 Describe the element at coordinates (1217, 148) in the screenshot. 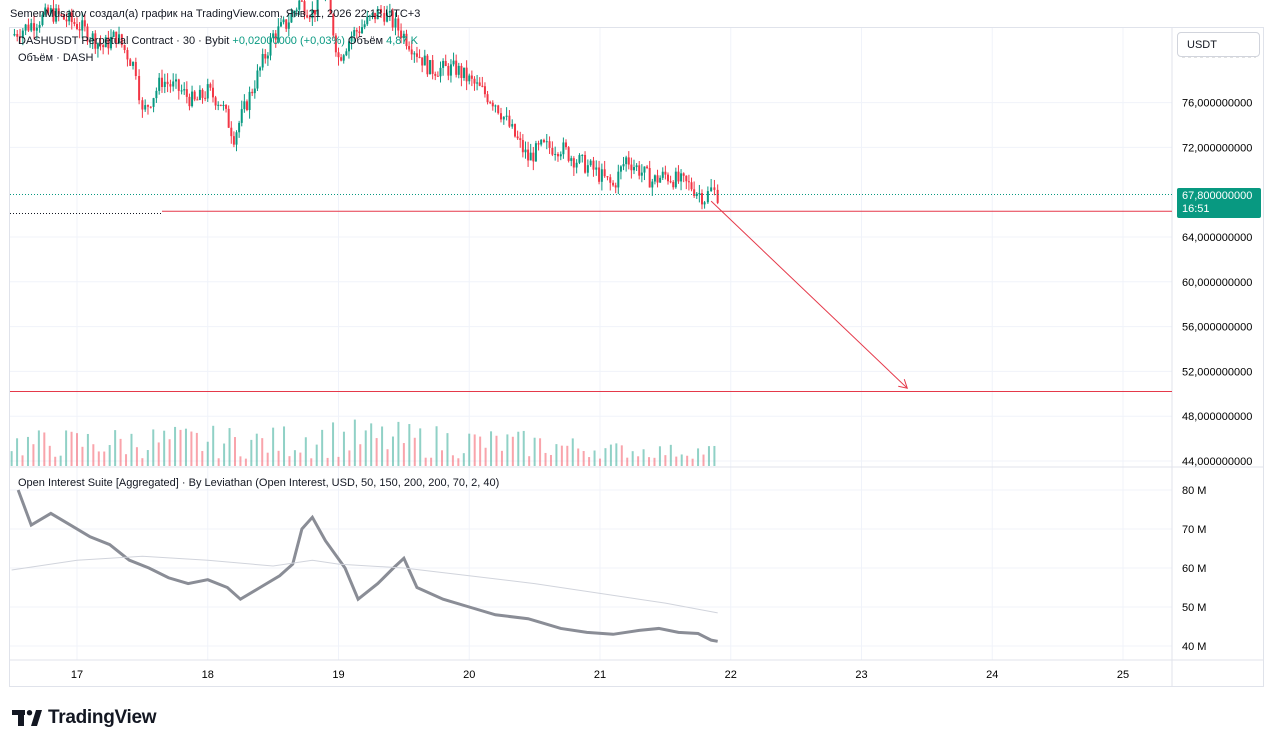

I see `y-tick-label: 72,000000000` at that location.